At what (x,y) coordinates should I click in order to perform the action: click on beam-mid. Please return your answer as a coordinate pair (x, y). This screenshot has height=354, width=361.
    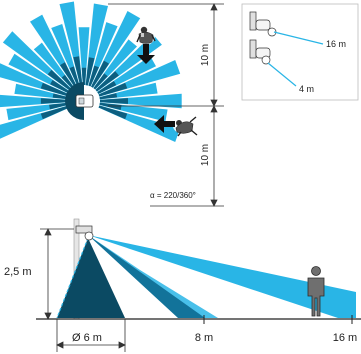
    Looking at the image, I should click on (146, 276).